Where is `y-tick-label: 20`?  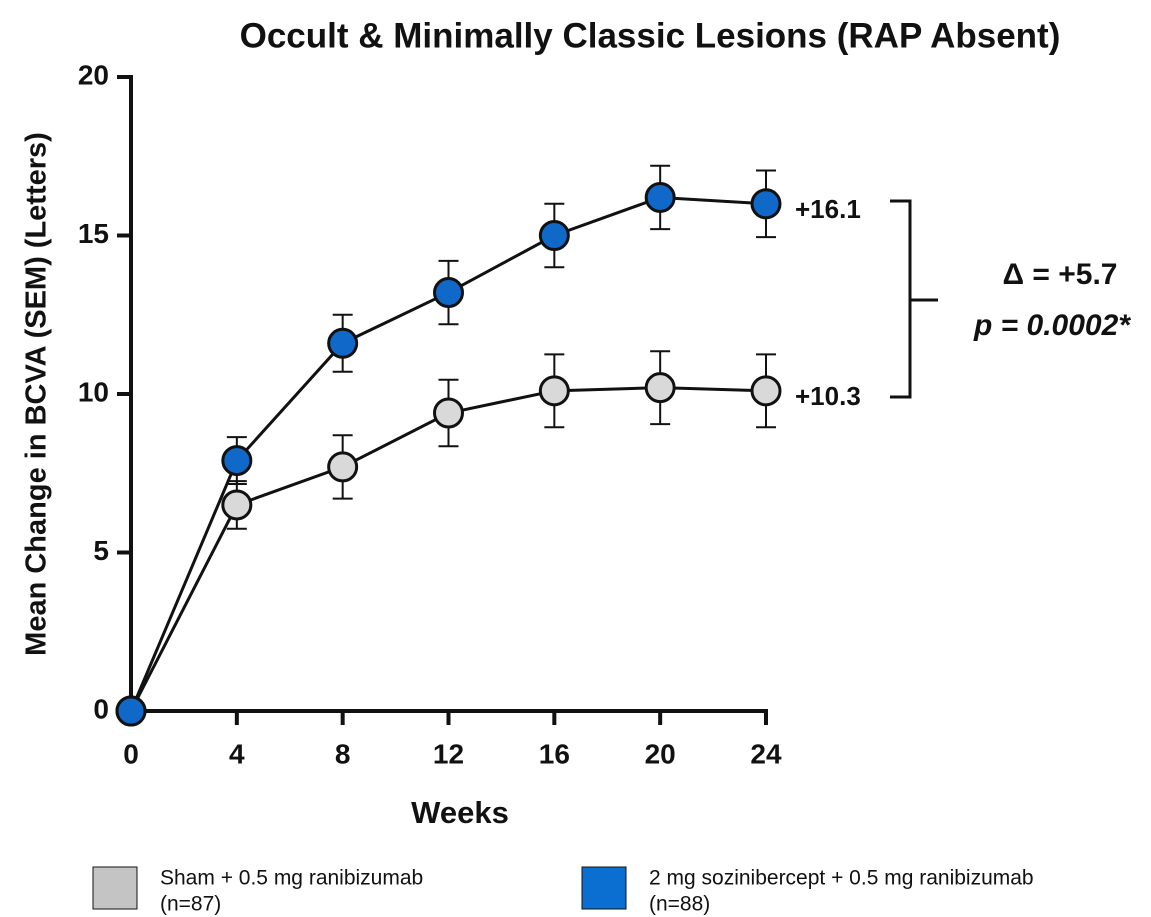 y-tick-label: 20 is located at coordinates (93, 74).